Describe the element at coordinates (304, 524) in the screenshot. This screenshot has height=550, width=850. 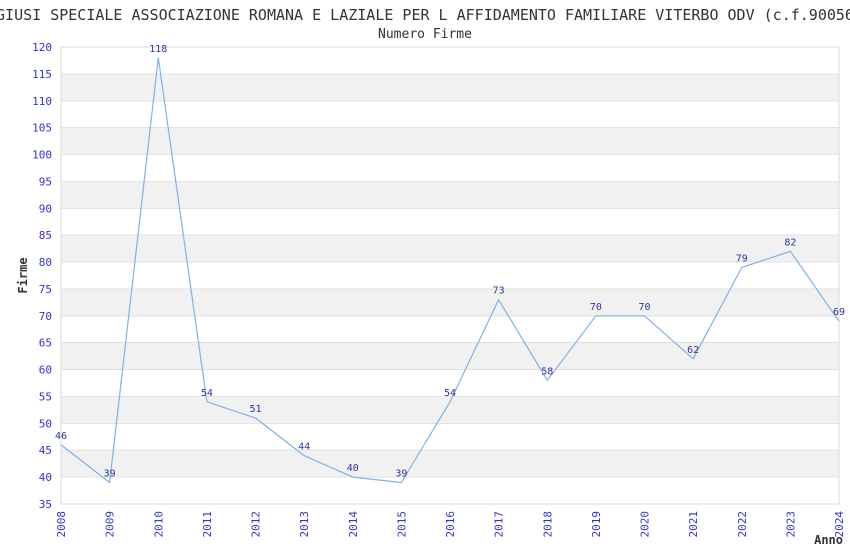
I see `x-tick-label: 2013` at that location.